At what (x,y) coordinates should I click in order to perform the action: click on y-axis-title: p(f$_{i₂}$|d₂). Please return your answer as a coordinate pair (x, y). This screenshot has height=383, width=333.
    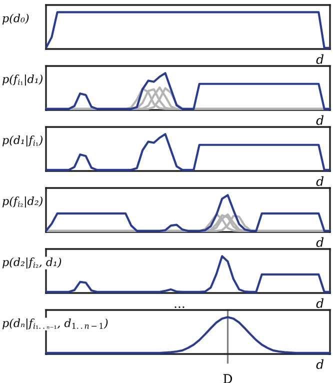
    Looking at the image, I should click on (22, 202).